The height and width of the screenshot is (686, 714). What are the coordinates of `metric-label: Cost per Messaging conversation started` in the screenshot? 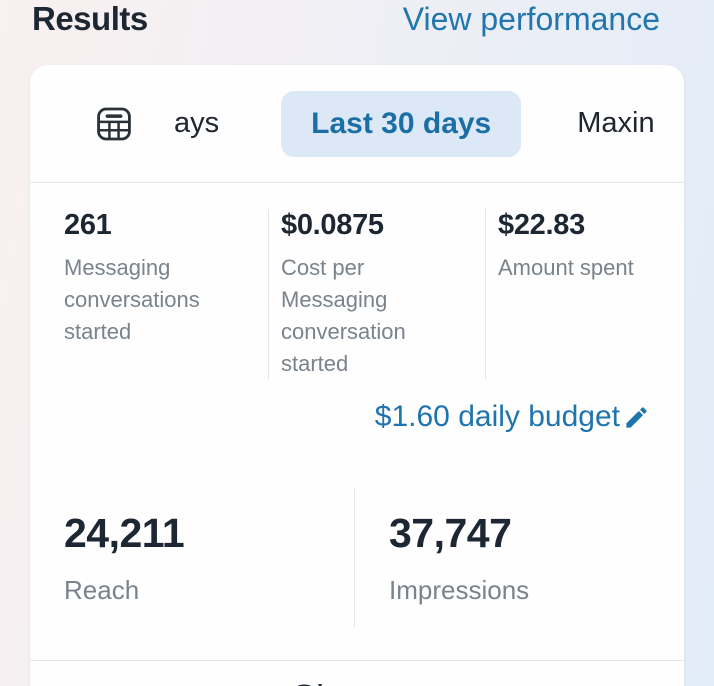 It's located at (343, 315).